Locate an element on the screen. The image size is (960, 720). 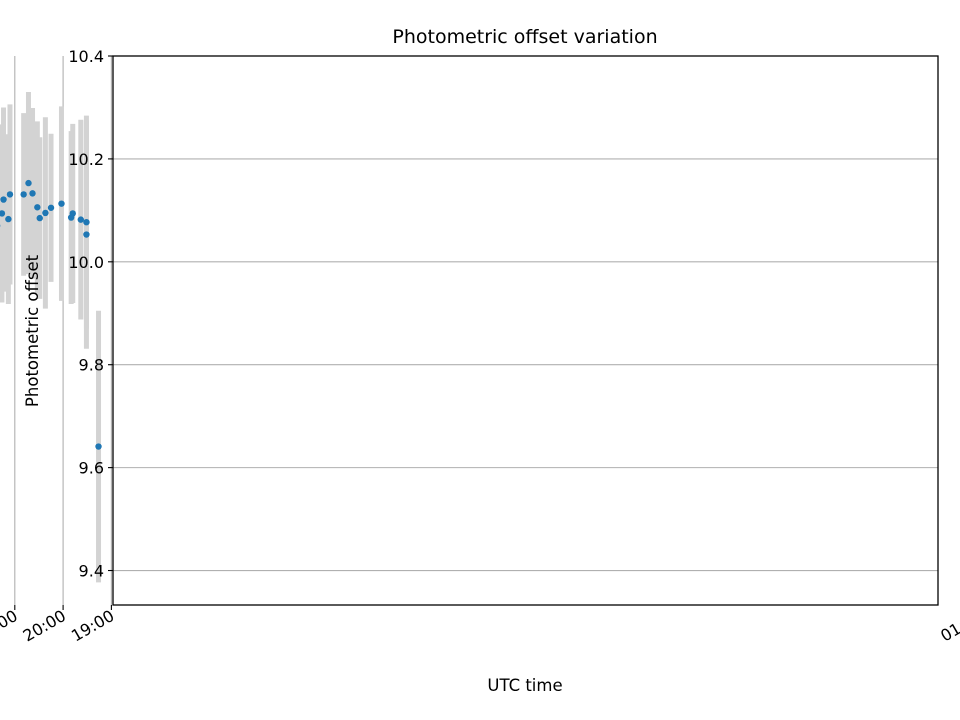
x-tick-label: 01:00 is located at coordinates (948, 626).